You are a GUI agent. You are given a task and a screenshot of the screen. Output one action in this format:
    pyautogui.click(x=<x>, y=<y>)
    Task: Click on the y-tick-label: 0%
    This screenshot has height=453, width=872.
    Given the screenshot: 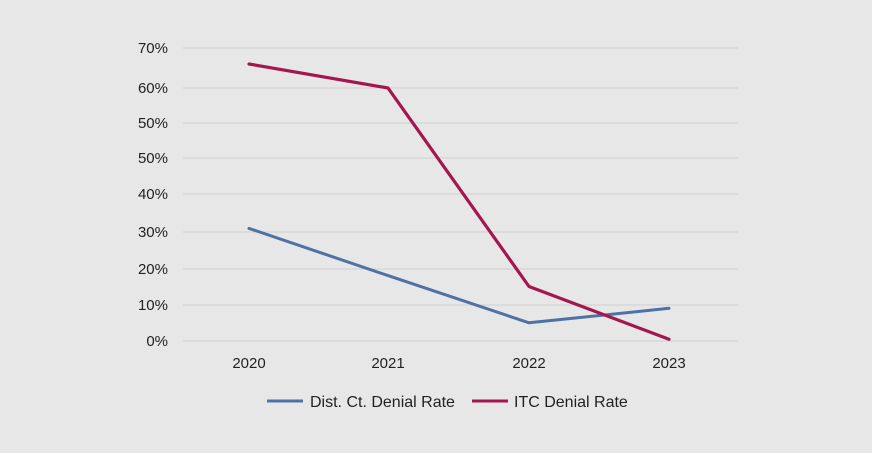 What is the action you would take?
    pyautogui.click(x=157, y=341)
    